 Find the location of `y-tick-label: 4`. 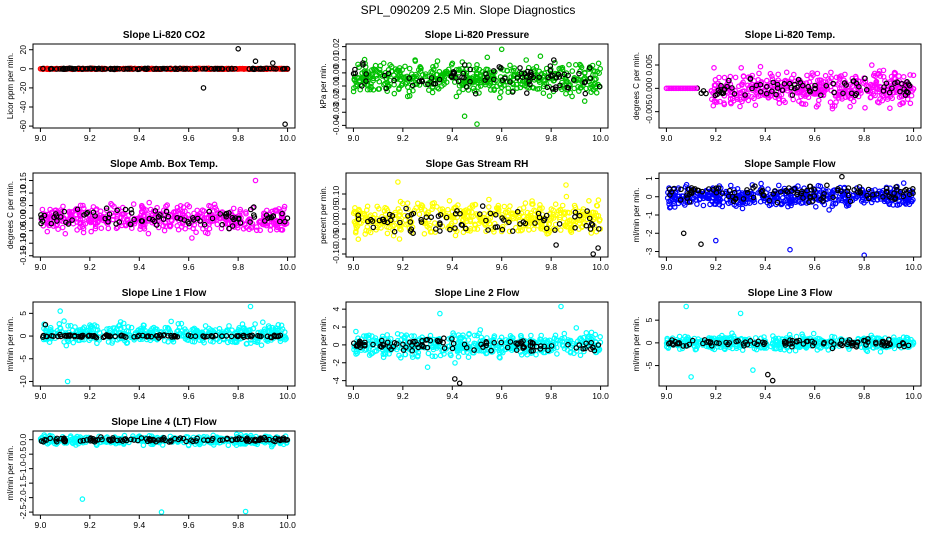

y-tick-label: 4 is located at coordinates (336, 309).